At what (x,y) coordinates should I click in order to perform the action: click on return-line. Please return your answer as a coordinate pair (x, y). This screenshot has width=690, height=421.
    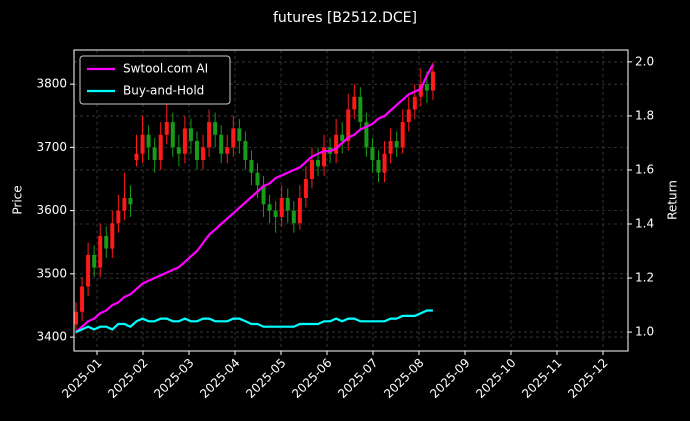
    Looking at the image, I should click on (254, 321).